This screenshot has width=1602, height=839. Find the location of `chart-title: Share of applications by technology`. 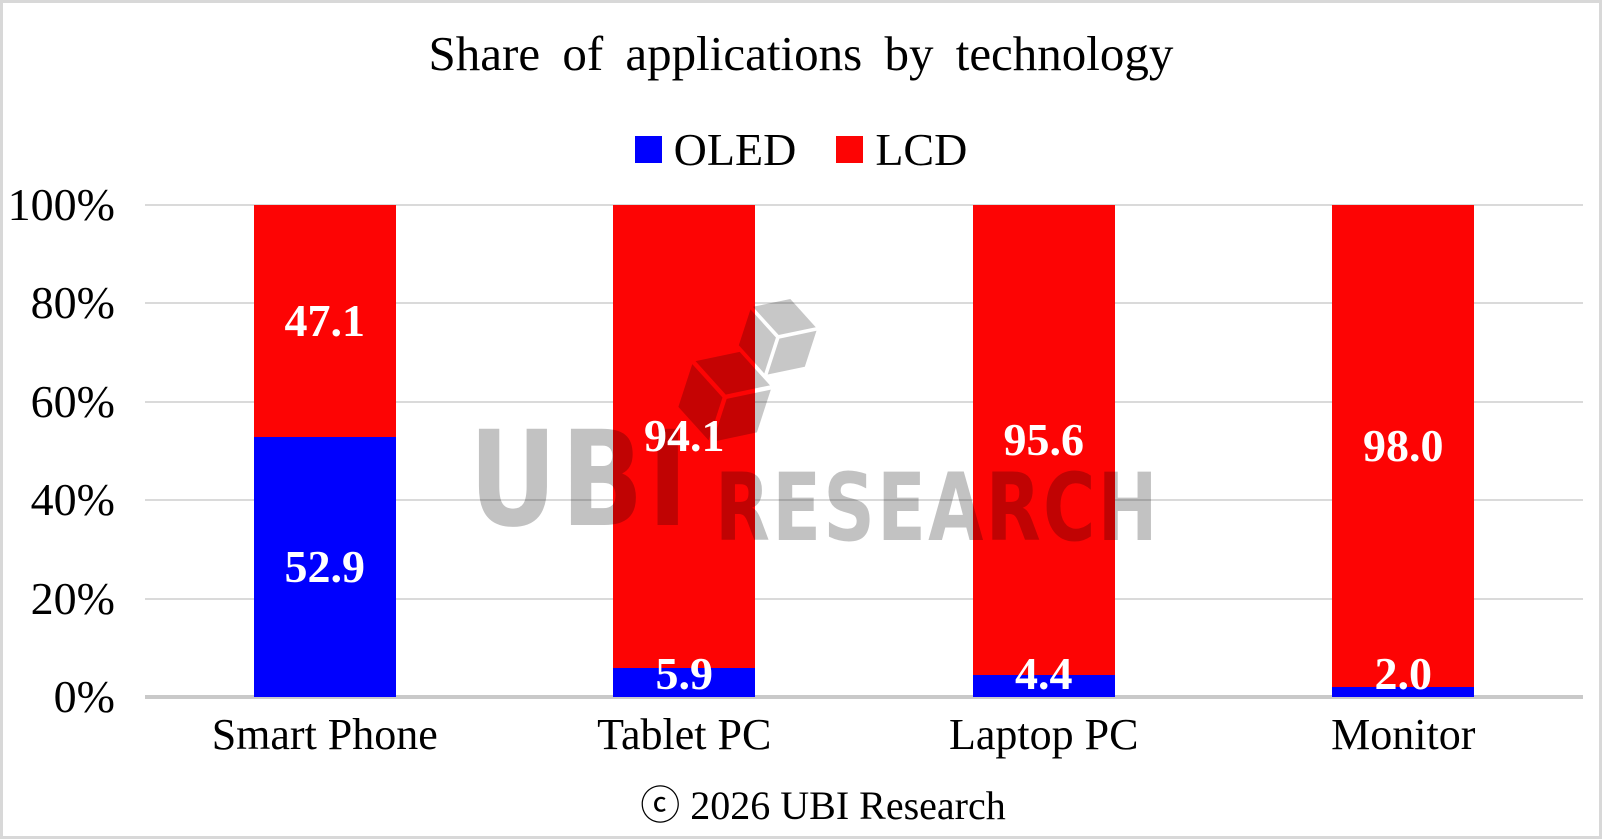

chart-title: Share of applications by technology is located at coordinates (801, 53).